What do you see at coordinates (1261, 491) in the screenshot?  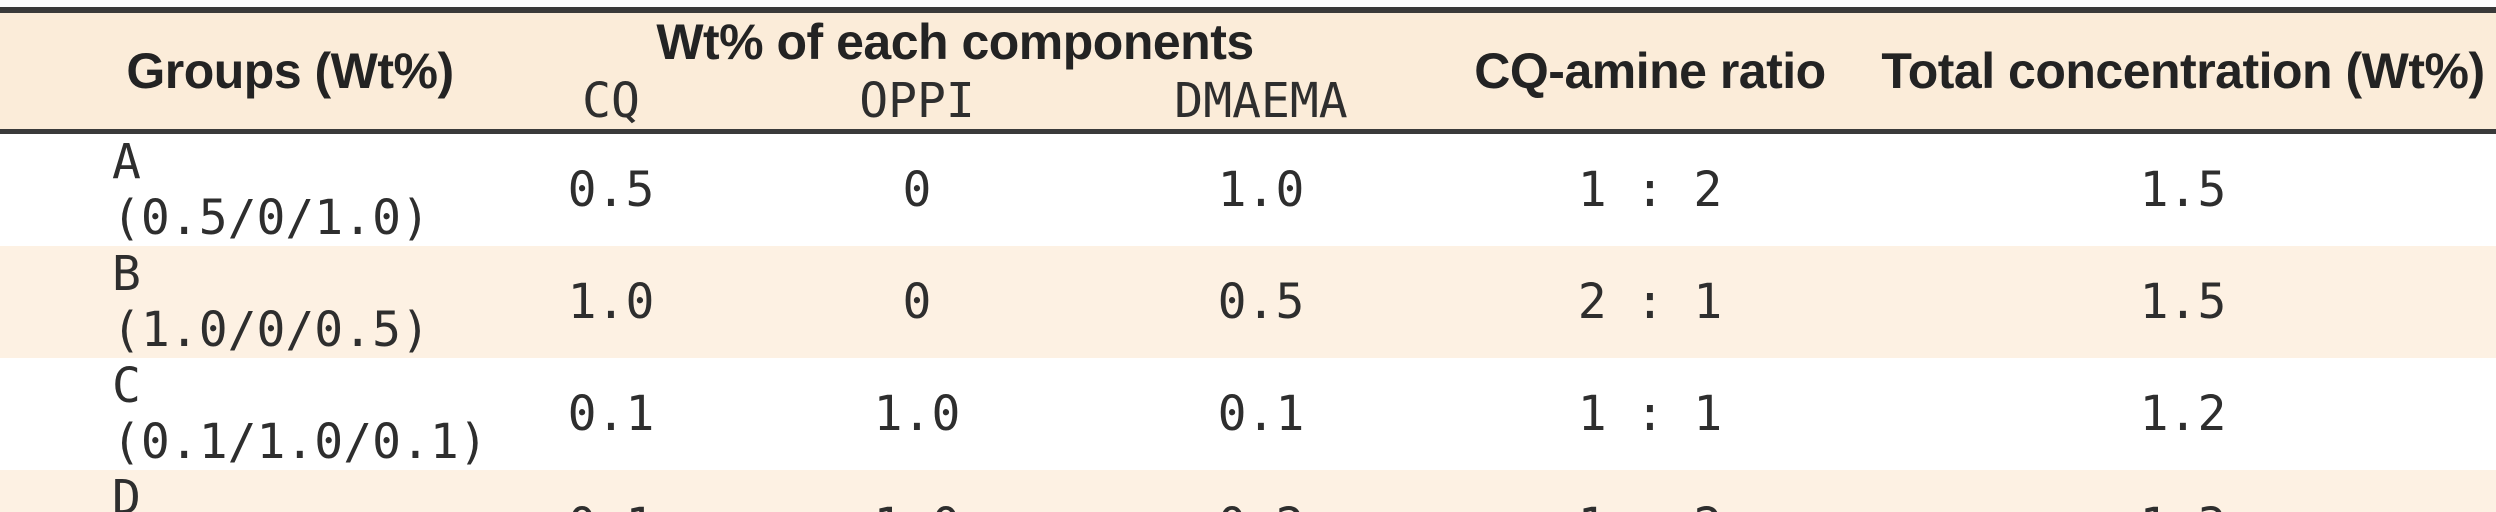 I see `cell-dmaema: 0.2` at bounding box center [1261, 491].